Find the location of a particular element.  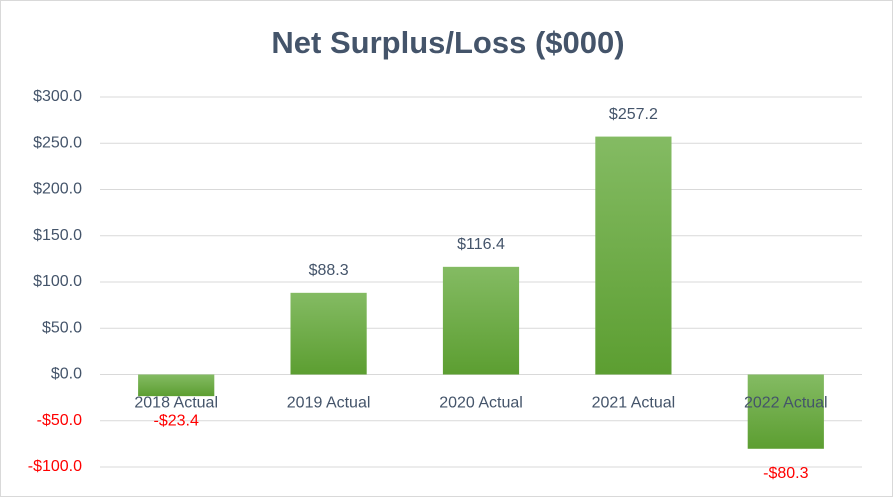

x-tick-label: 2019 Actual is located at coordinates (329, 403).